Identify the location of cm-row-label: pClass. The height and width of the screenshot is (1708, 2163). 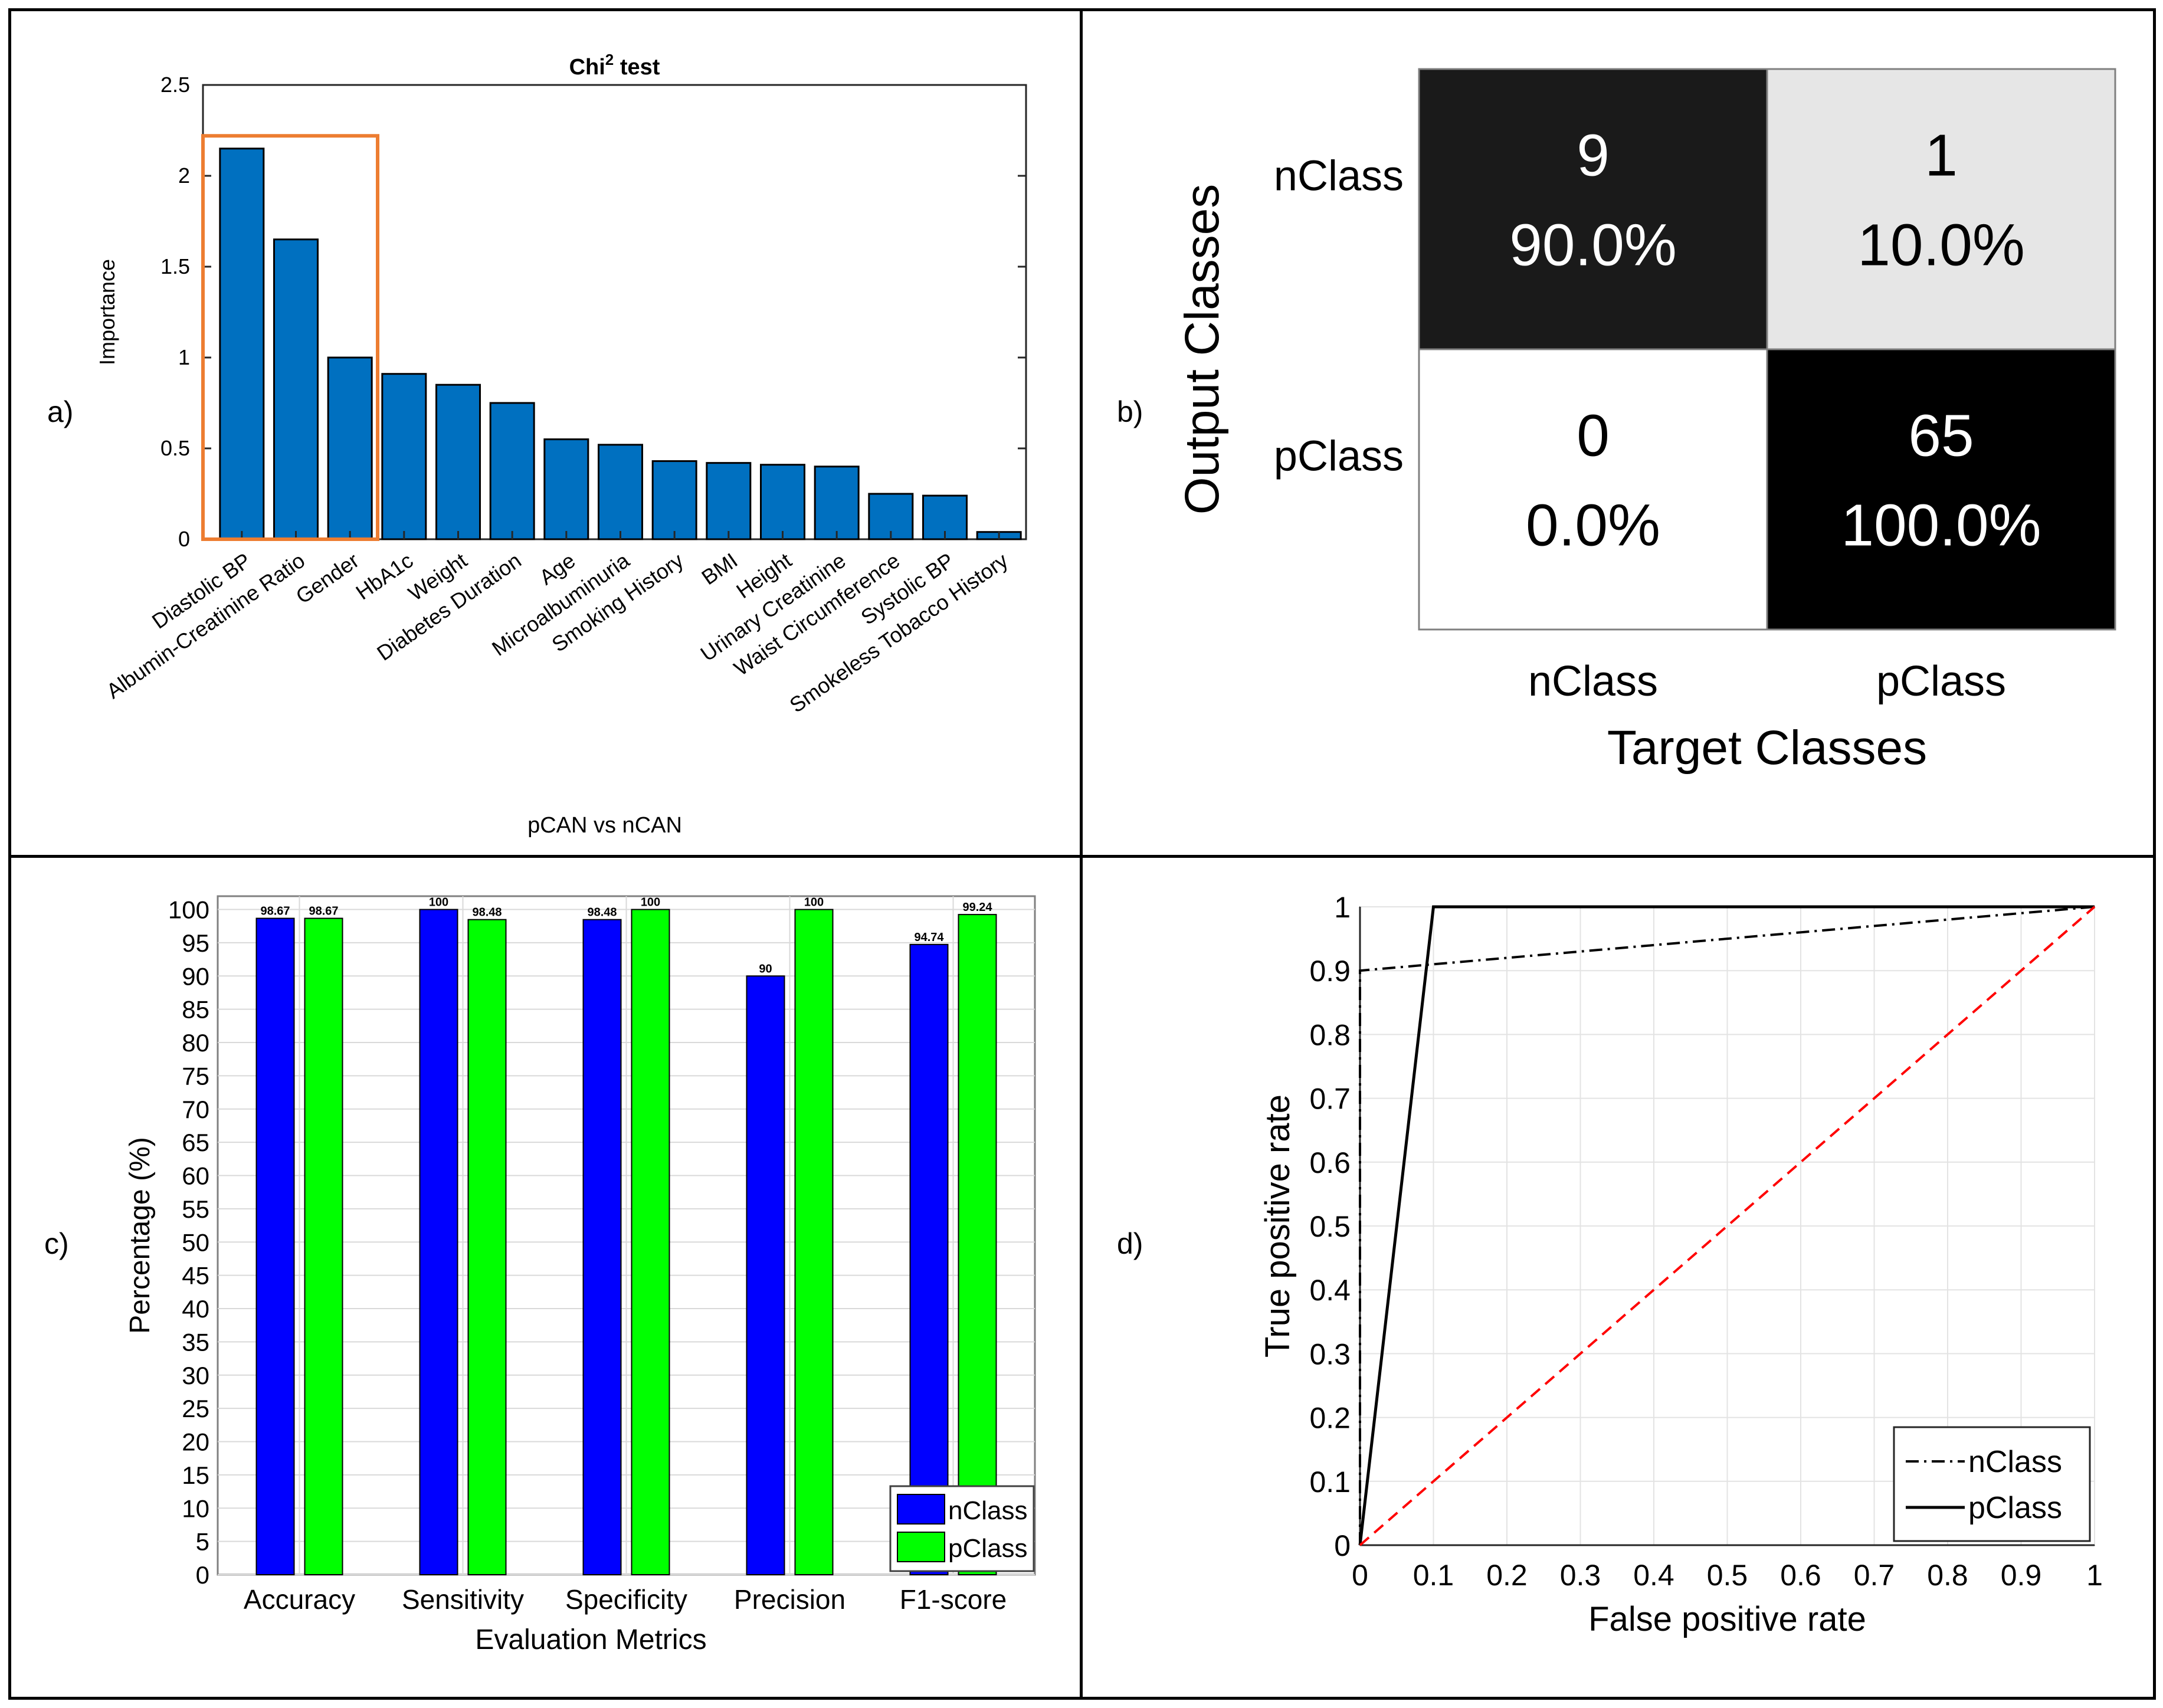
(1339, 456).